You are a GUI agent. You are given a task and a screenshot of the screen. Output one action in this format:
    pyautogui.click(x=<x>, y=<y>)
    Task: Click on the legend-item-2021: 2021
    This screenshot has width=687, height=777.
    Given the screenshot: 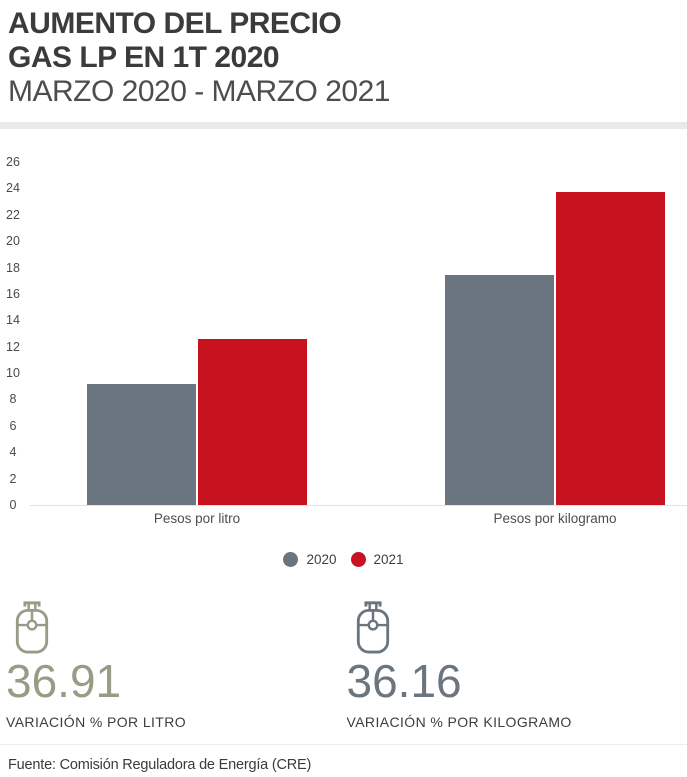 What is the action you would take?
    pyautogui.click(x=377, y=559)
    